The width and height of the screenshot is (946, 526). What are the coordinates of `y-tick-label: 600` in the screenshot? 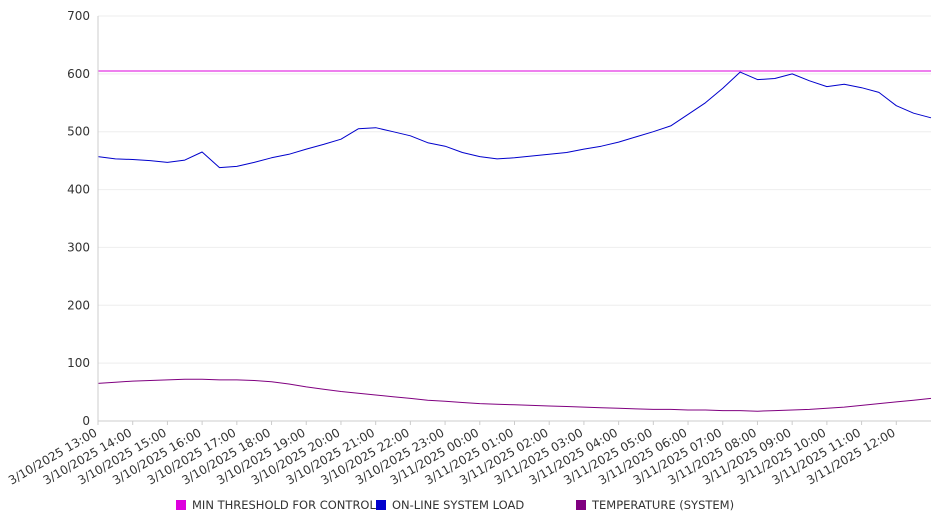 It's located at (78, 74).